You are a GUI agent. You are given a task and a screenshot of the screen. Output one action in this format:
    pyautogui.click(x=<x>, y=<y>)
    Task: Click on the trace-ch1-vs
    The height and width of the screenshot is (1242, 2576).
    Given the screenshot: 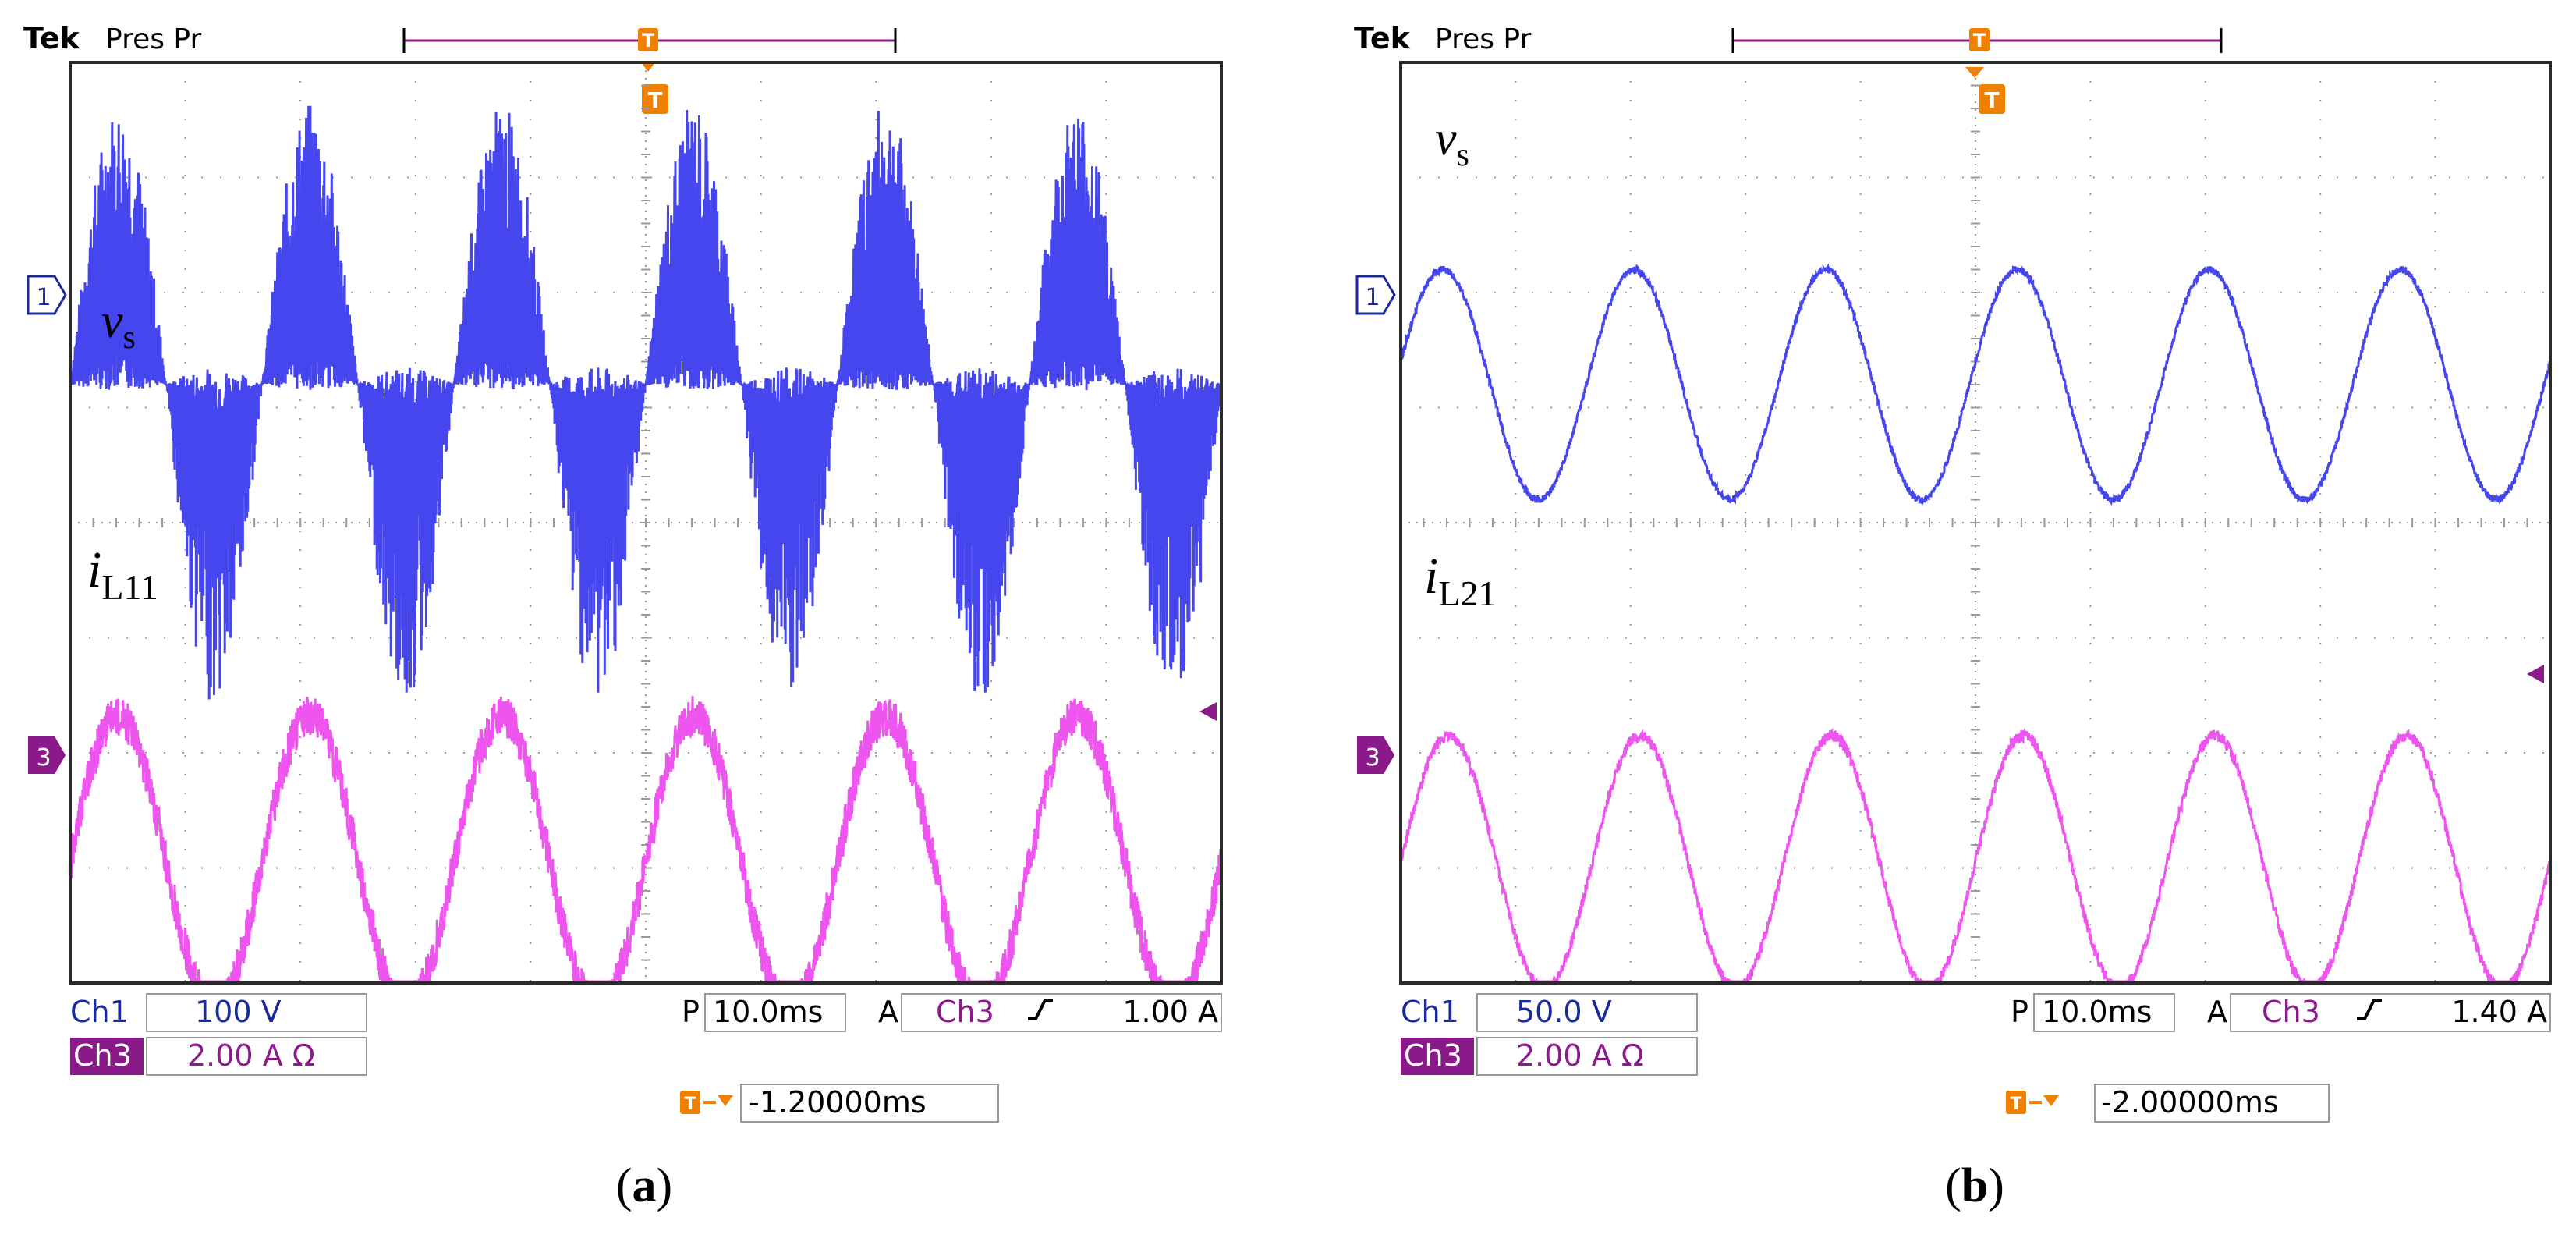 What is the action you would take?
    pyautogui.click(x=1975, y=384)
    